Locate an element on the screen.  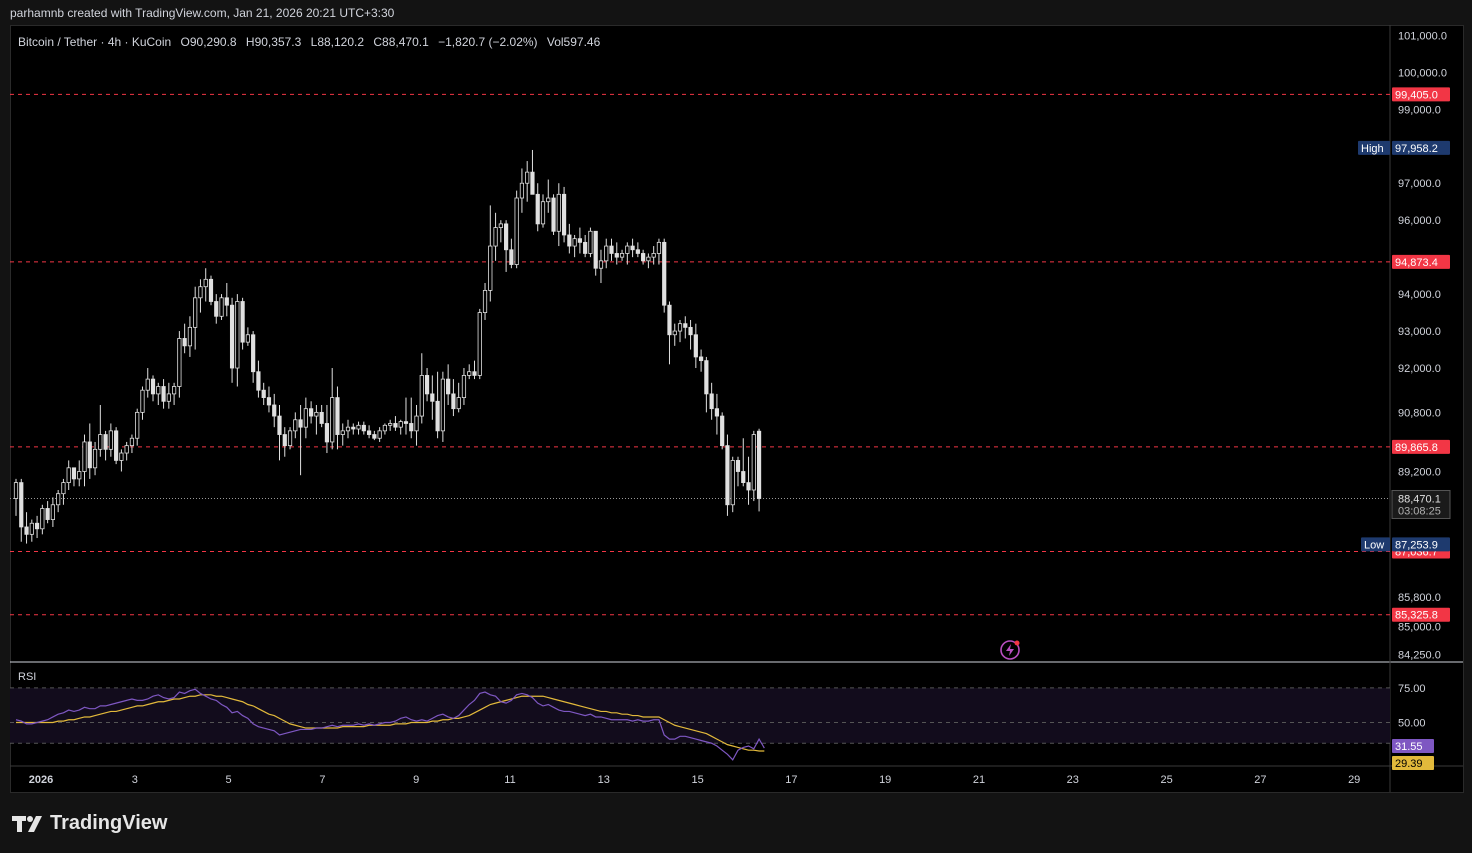
rsi-label: RSI is located at coordinates (27, 677).